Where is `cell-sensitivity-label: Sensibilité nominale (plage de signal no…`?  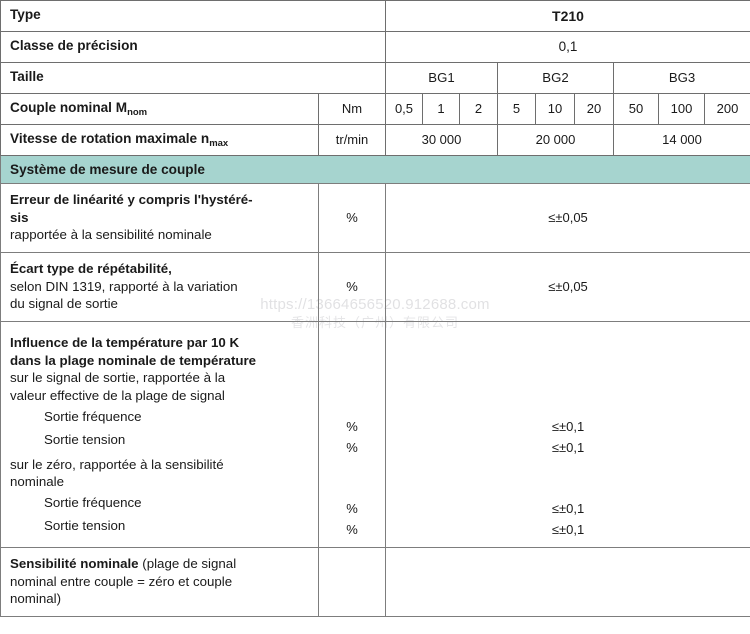 cell-sensitivity-label: Sensibilité nominale (plage de signal no… is located at coordinates (159, 581).